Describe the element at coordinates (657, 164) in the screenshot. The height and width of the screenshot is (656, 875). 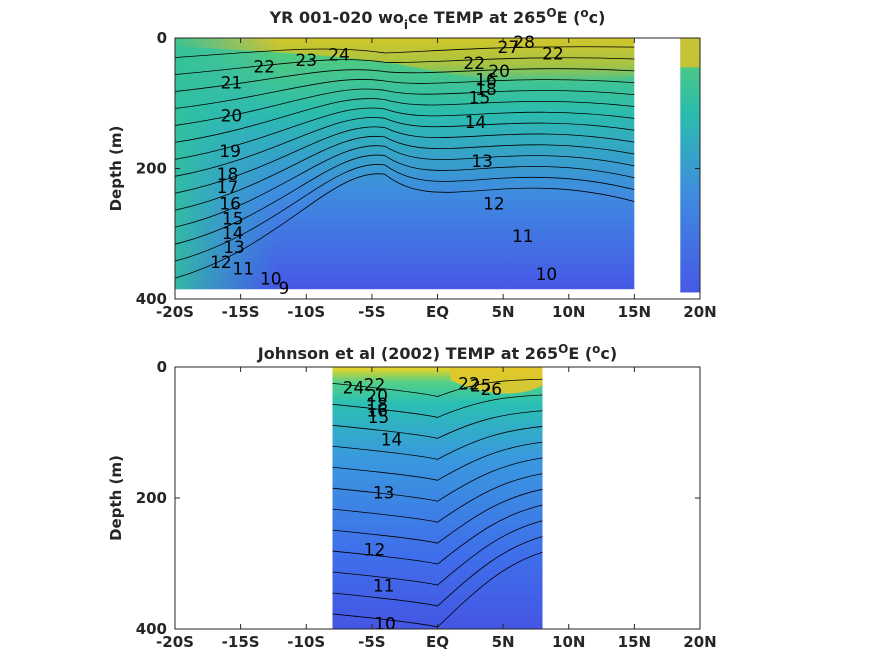
I see `missing-data-gap` at that location.